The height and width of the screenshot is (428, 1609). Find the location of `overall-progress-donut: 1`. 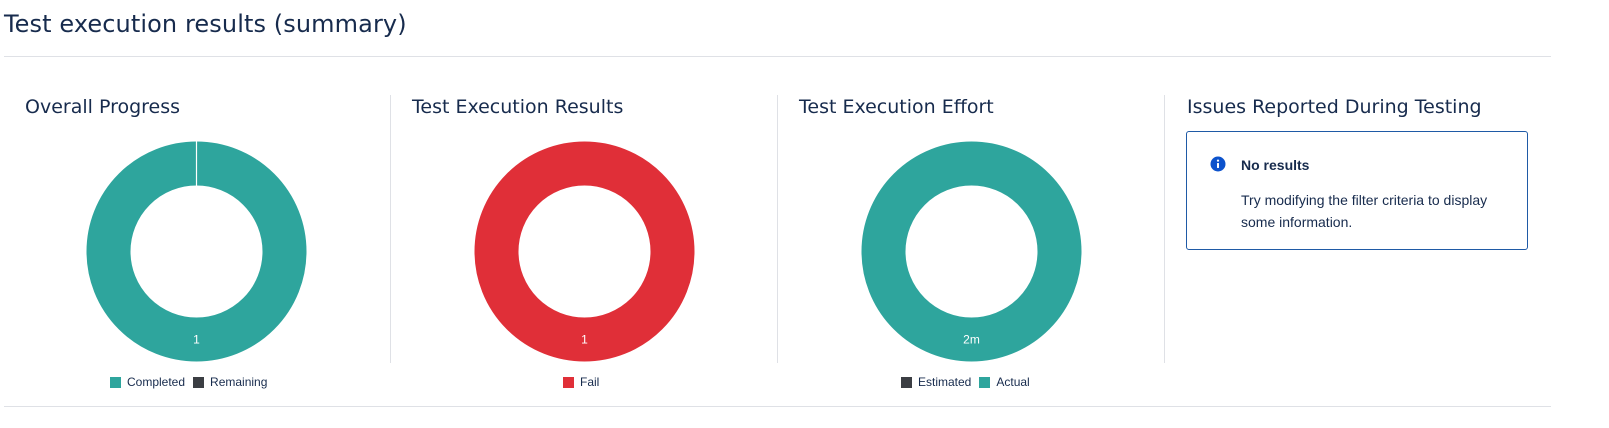

overall-progress-donut: 1 is located at coordinates (196, 251).